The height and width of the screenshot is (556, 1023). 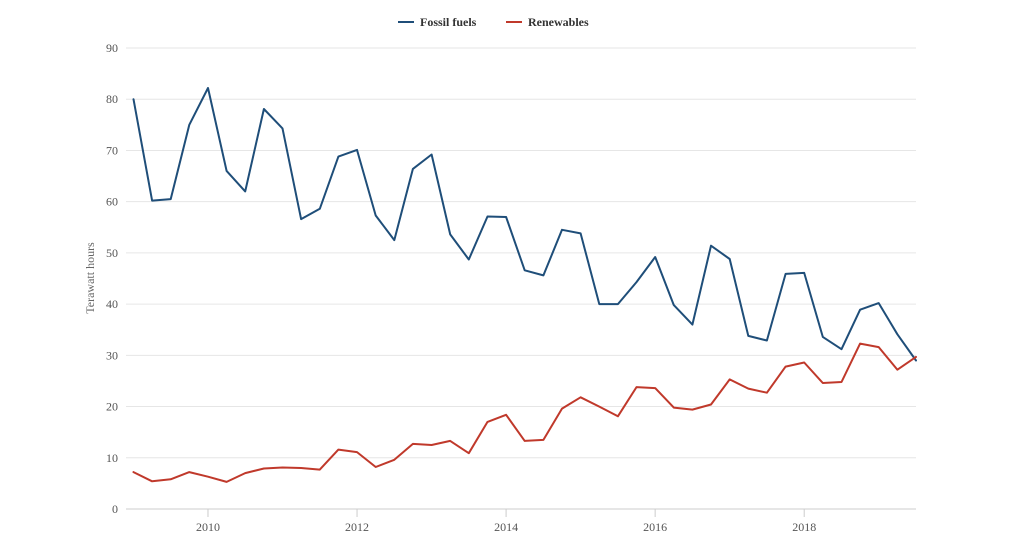 I want to click on legend: Fossil fuels Renewables, so click(x=493, y=22).